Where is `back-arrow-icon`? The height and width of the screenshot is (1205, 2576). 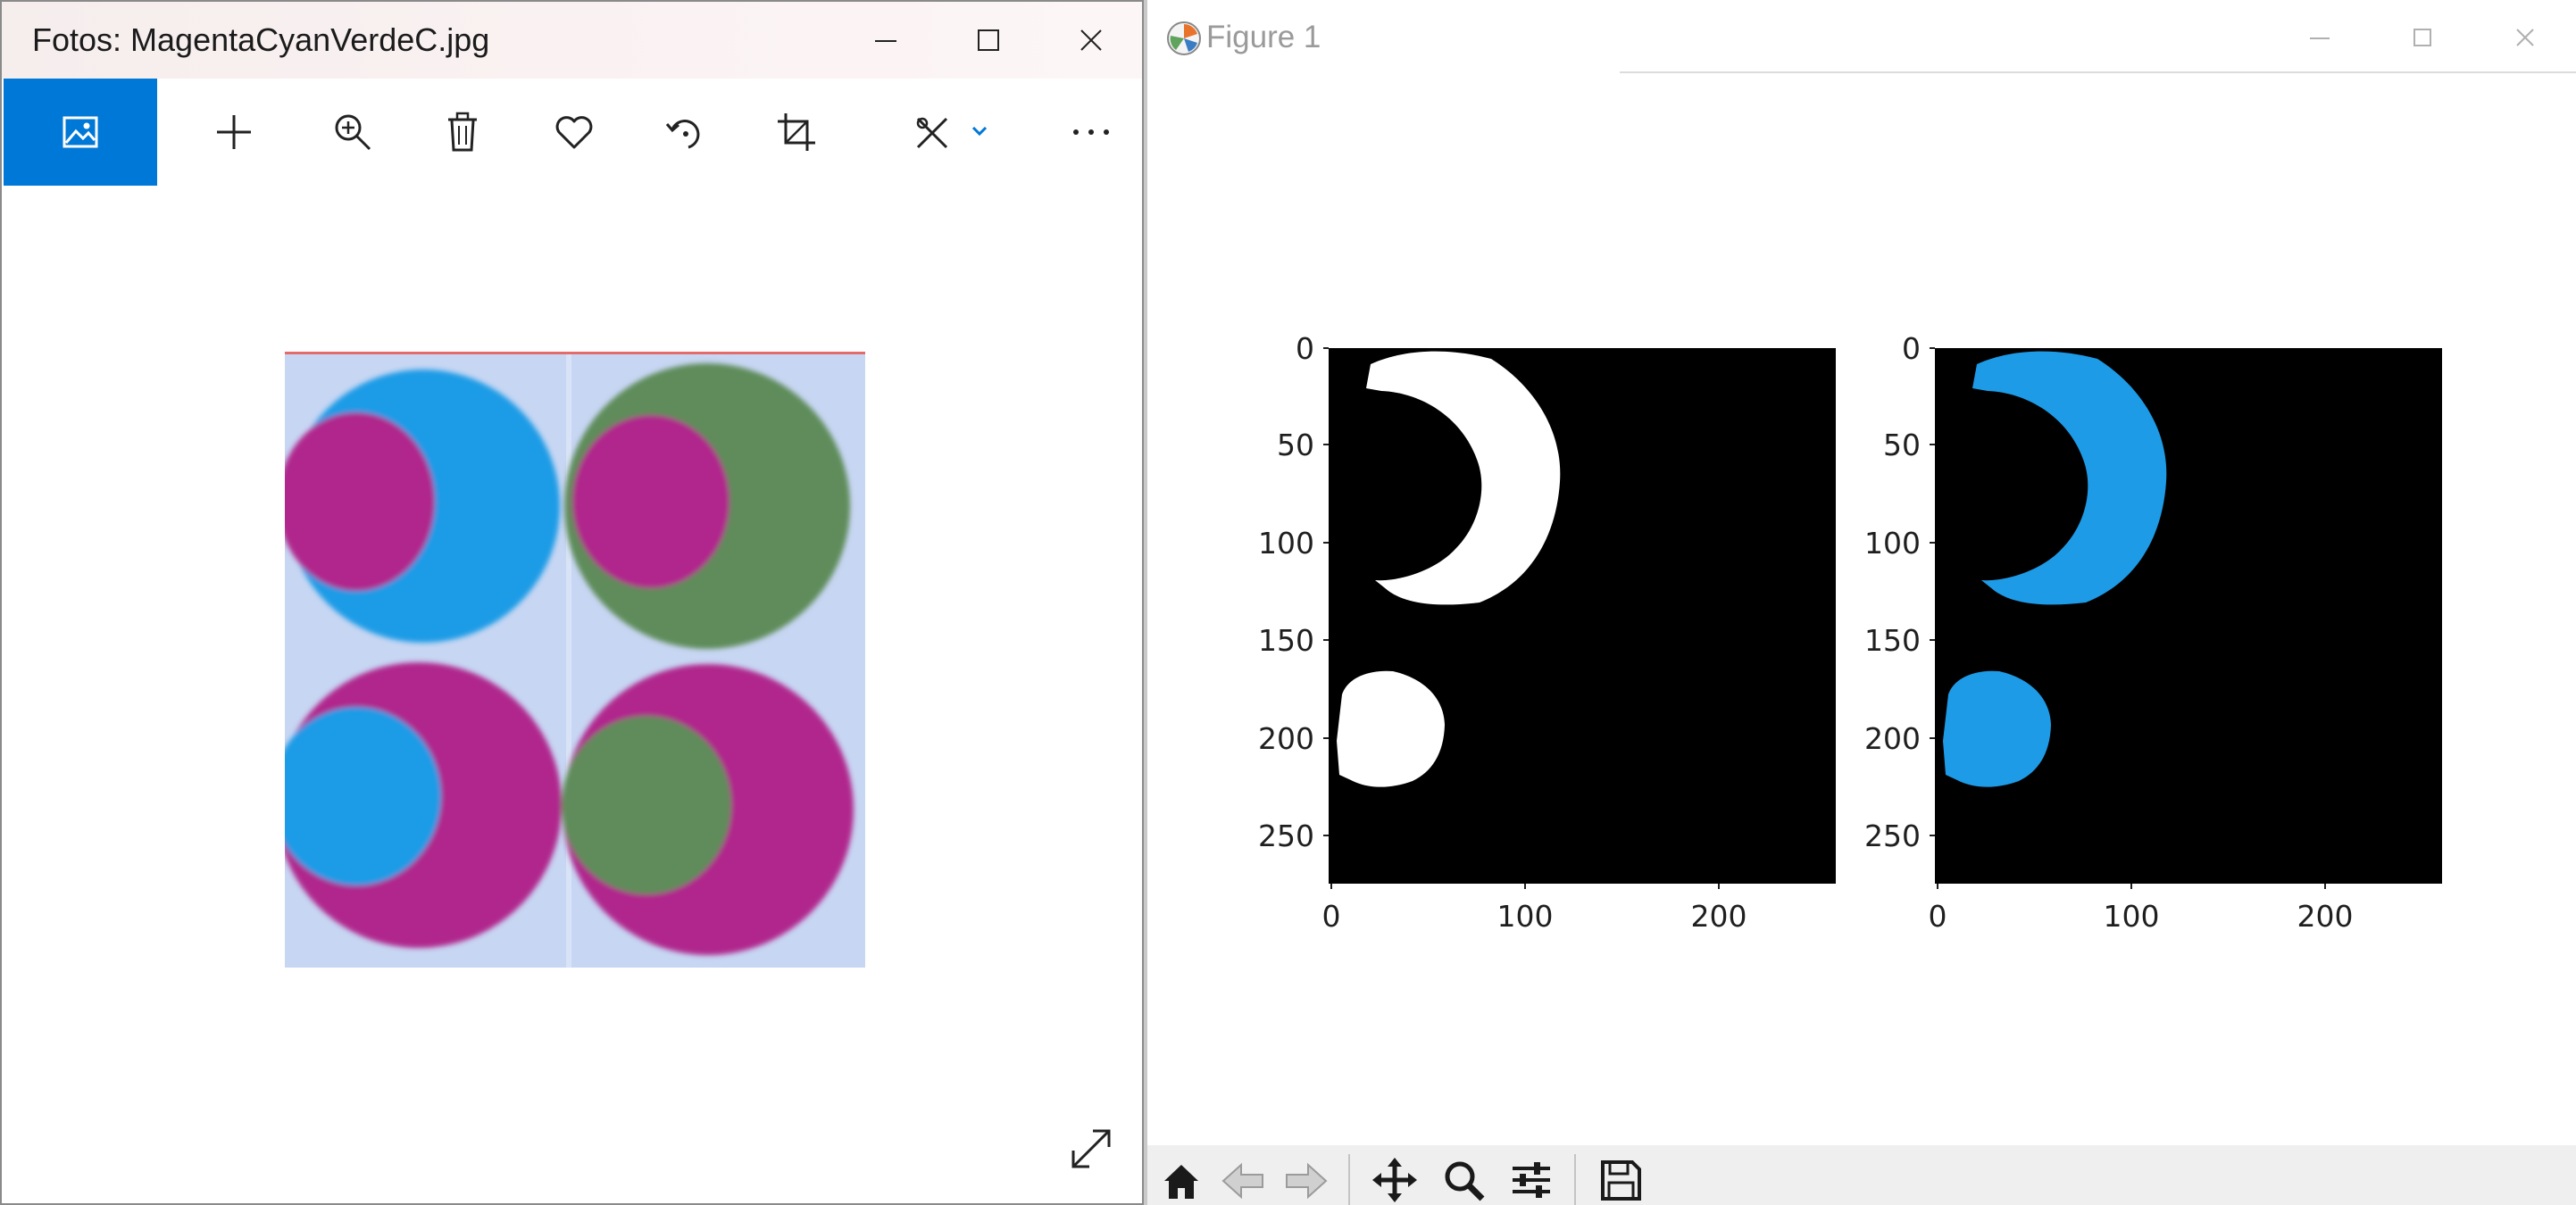
back-arrow-icon is located at coordinates (1242, 1180).